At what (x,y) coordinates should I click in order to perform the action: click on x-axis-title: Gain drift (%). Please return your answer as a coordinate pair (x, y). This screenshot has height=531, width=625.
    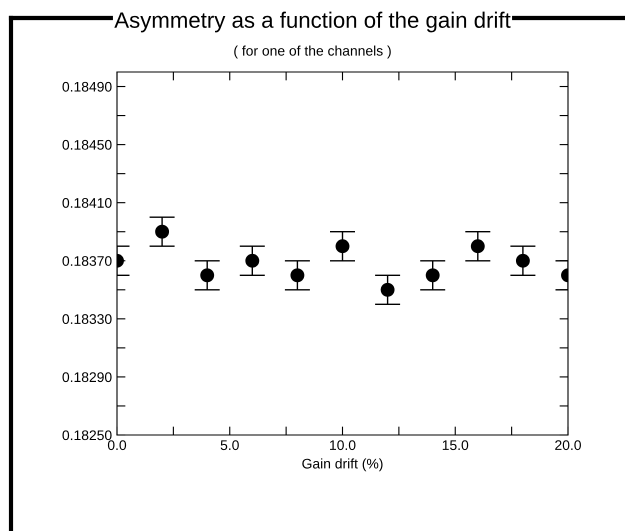
    Looking at the image, I should click on (342, 465).